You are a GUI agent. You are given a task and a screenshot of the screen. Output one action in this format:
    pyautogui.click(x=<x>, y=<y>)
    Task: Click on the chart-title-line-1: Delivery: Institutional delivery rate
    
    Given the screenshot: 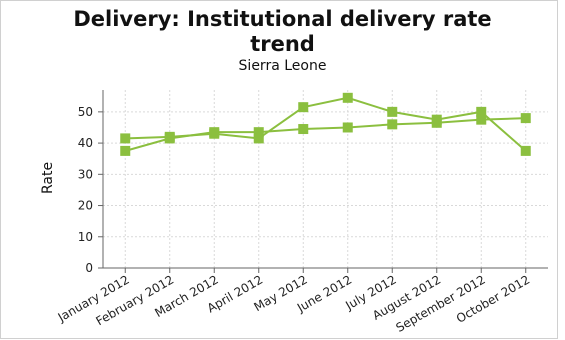 What is the action you would take?
    pyautogui.click(x=282, y=19)
    